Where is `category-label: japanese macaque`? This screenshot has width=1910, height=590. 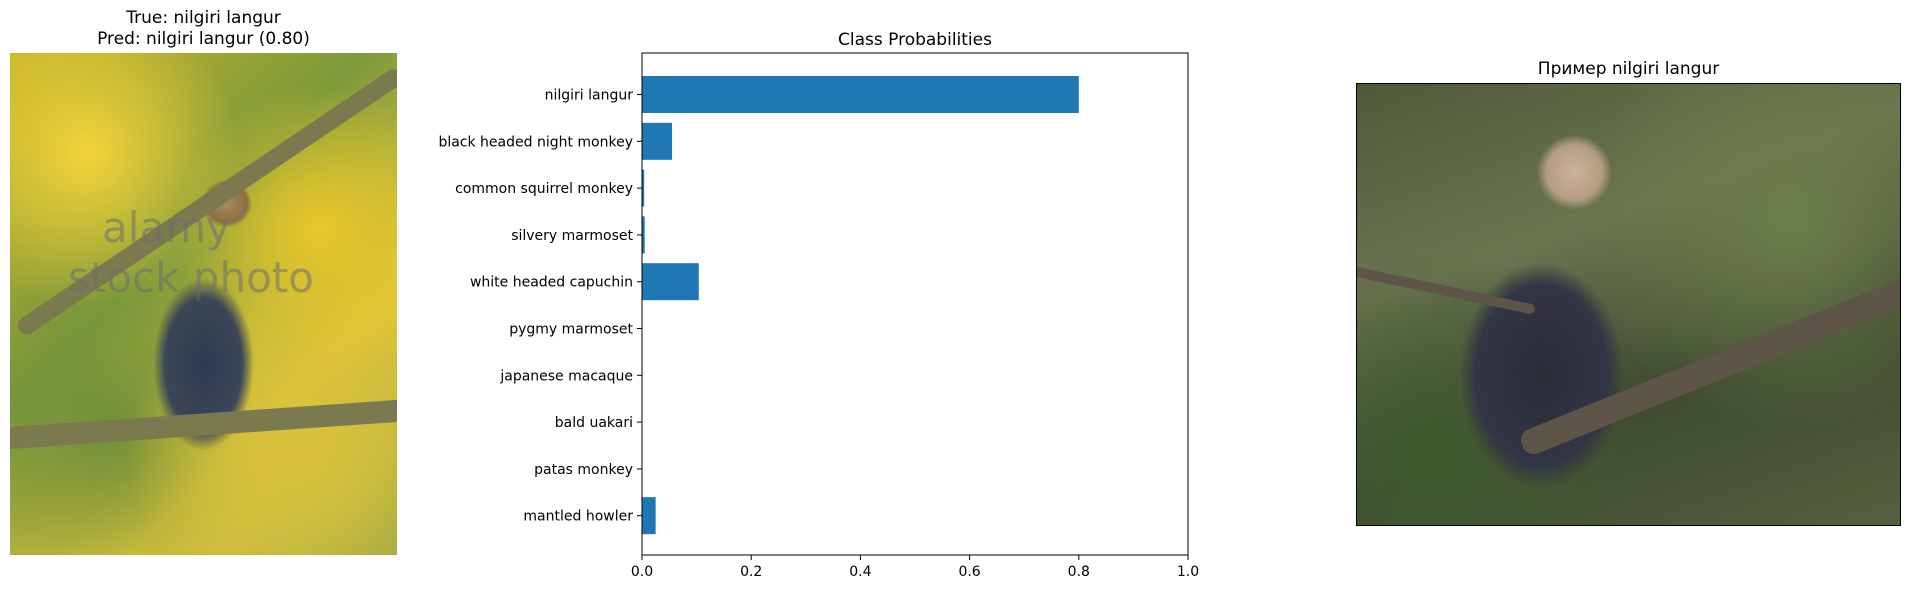 category-label: japanese macaque is located at coordinates (566, 376).